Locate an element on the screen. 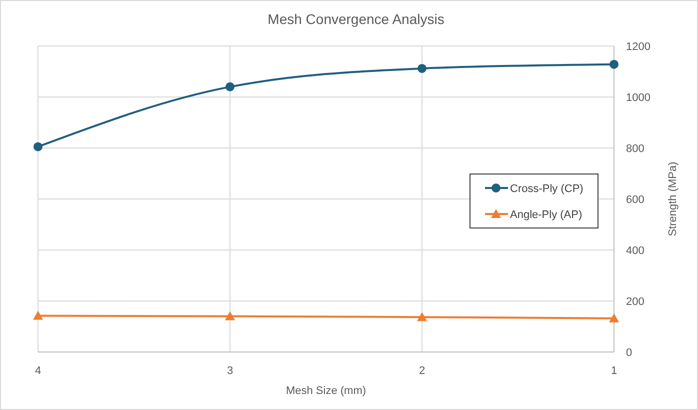 The image size is (698, 410). y-tick-label: 1200 is located at coordinates (638, 47).